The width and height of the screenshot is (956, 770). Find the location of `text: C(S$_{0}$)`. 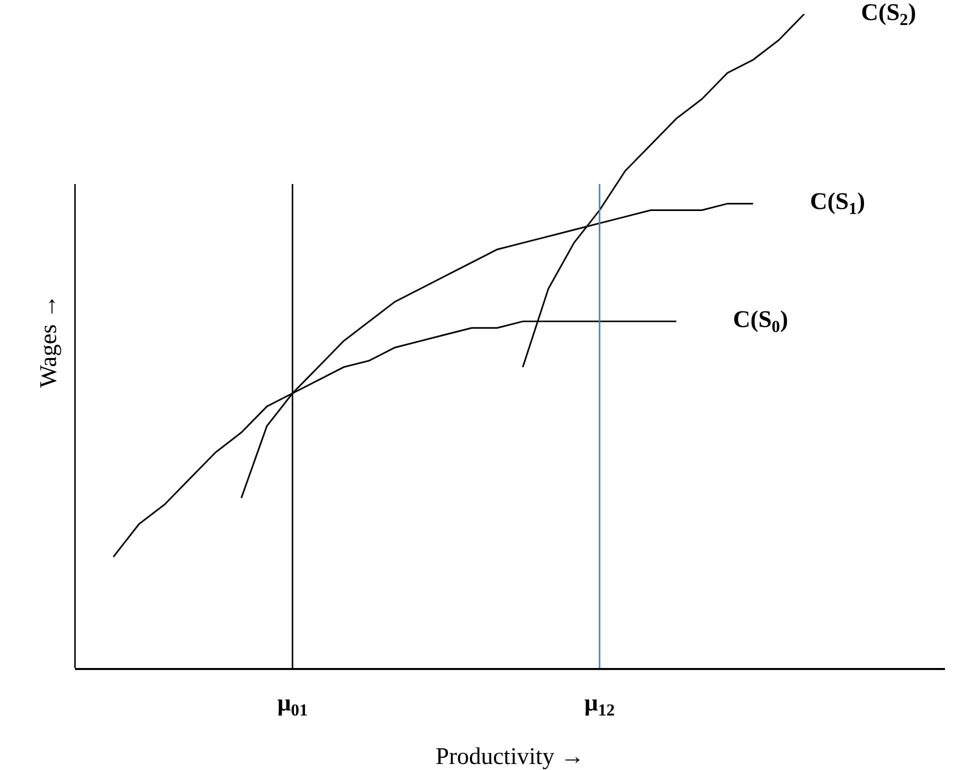

text: C(S$_{0}$) is located at coordinates (760, 321).